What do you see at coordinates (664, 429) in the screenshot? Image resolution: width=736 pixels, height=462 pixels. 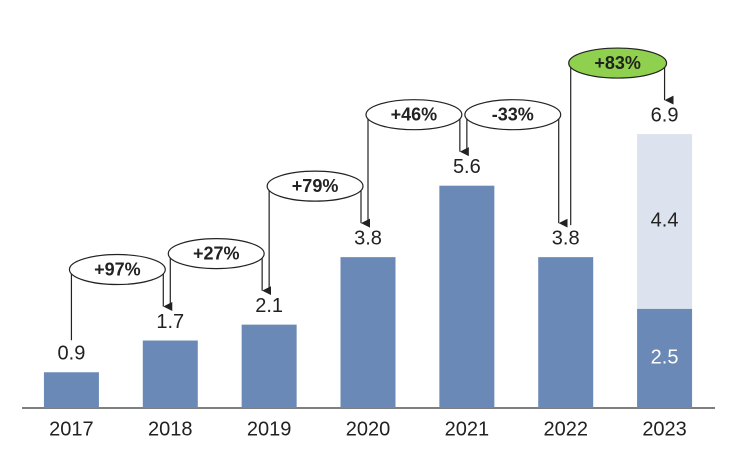 I see `x-tick-label: 2023` at bounding box center [664, 429].